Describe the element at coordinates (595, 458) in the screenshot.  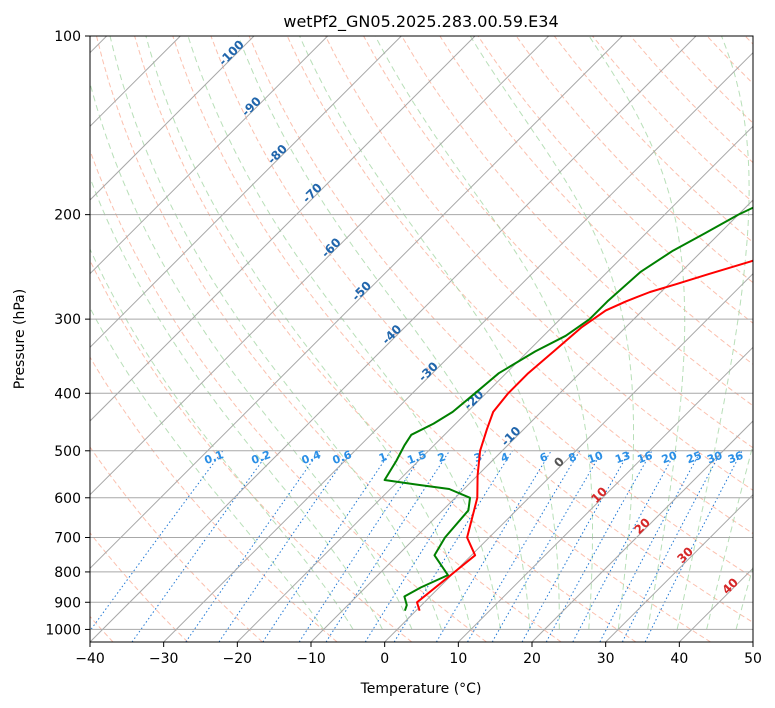
I see `mixing-ratio-label: 10` at that location.